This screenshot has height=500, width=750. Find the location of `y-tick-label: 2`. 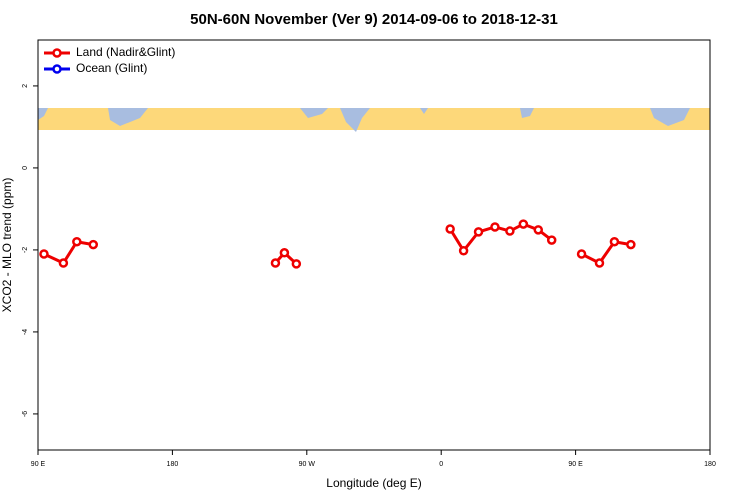

y-tick-label: 2 is located at coordinates (25, 86).